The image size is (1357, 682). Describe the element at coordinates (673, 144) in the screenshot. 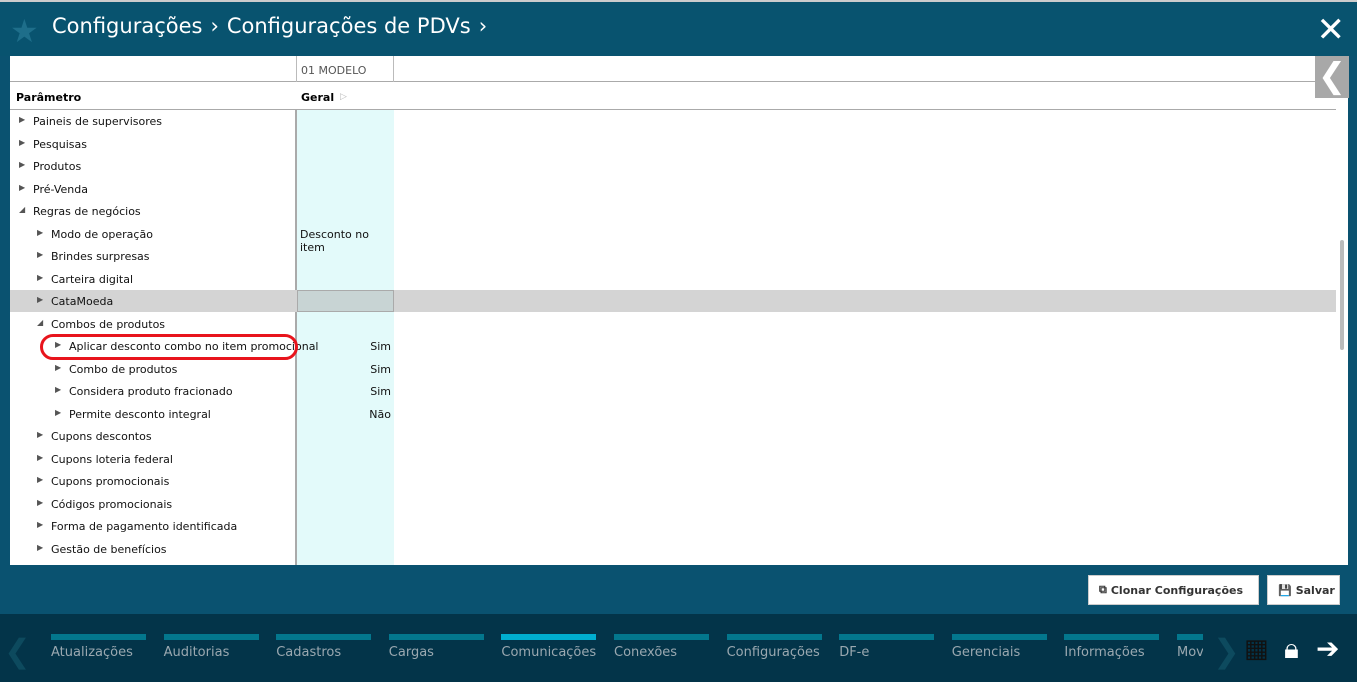

I see `tree-row: ▶ Pesquisas` at that location.